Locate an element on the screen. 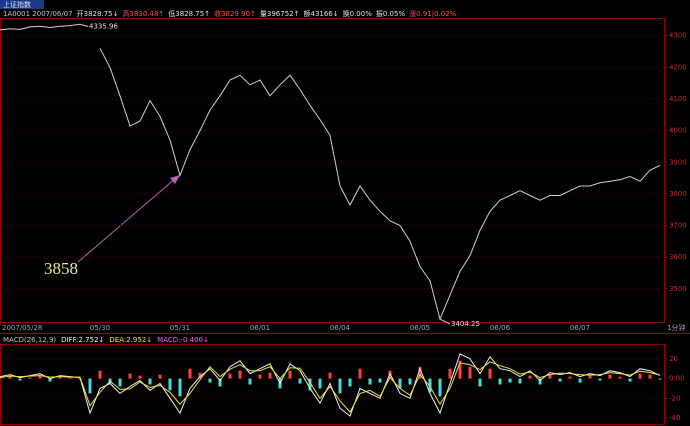  legend-entry: MACD:-0.400↓ is located at coordinates (183, 340).